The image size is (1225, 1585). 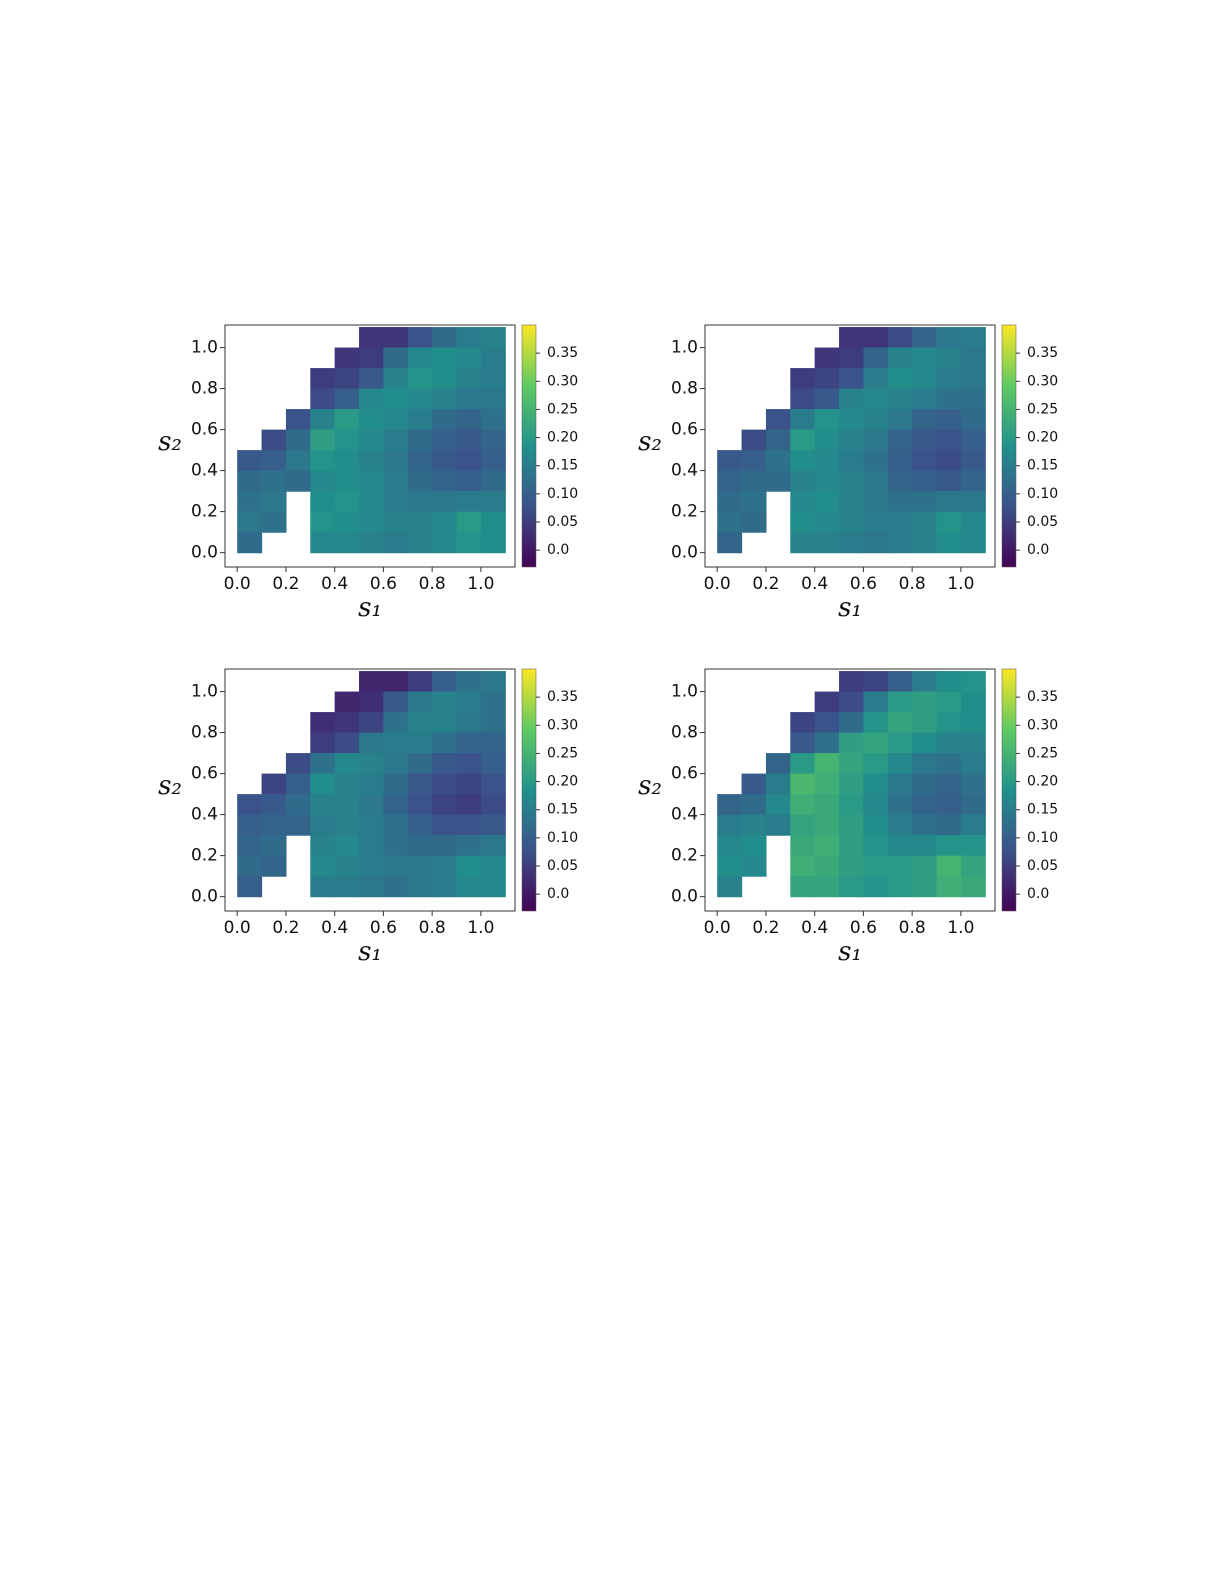 I want to click on y-tick-label: 0.6, so click(x=204, y=430).